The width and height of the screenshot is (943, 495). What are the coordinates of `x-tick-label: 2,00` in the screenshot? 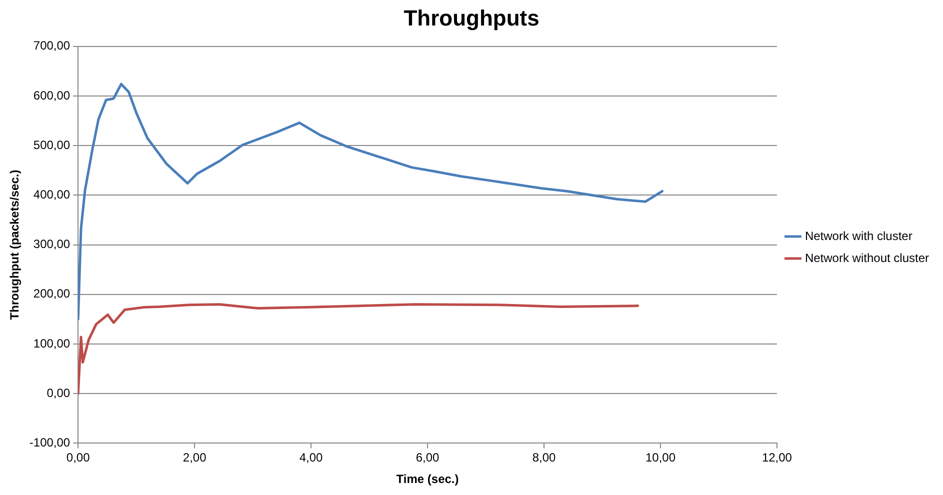 It's located at (194, 457).